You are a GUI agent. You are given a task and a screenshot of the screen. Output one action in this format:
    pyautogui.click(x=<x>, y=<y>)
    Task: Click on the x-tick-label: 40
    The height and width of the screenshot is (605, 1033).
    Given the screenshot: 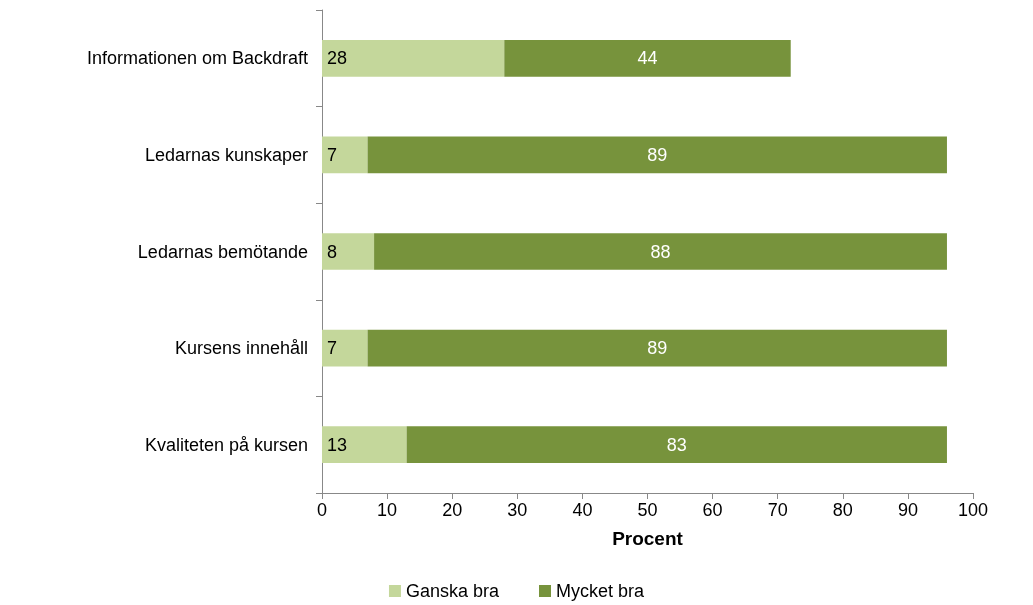 What is the action you would take?
    pyautogui.click(x=582, y=510)
    